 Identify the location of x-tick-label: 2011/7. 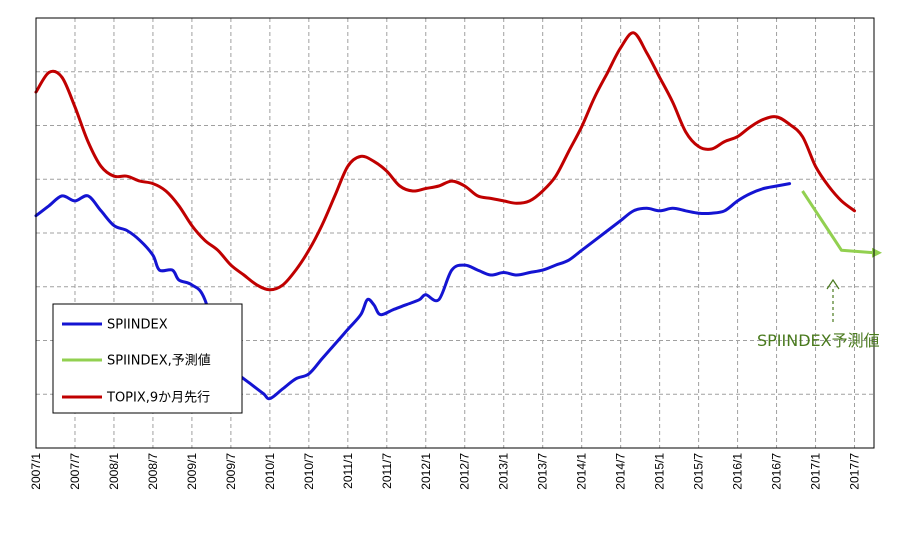
(387, 471).